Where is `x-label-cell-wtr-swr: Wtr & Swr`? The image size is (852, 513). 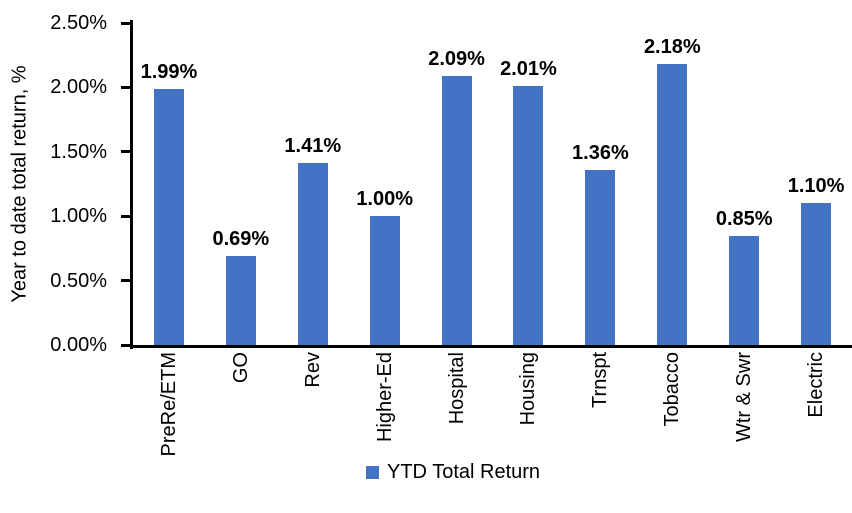 x-label-cell-wtr-swr: Wtr & Swr is located at coordinates (744, 409).